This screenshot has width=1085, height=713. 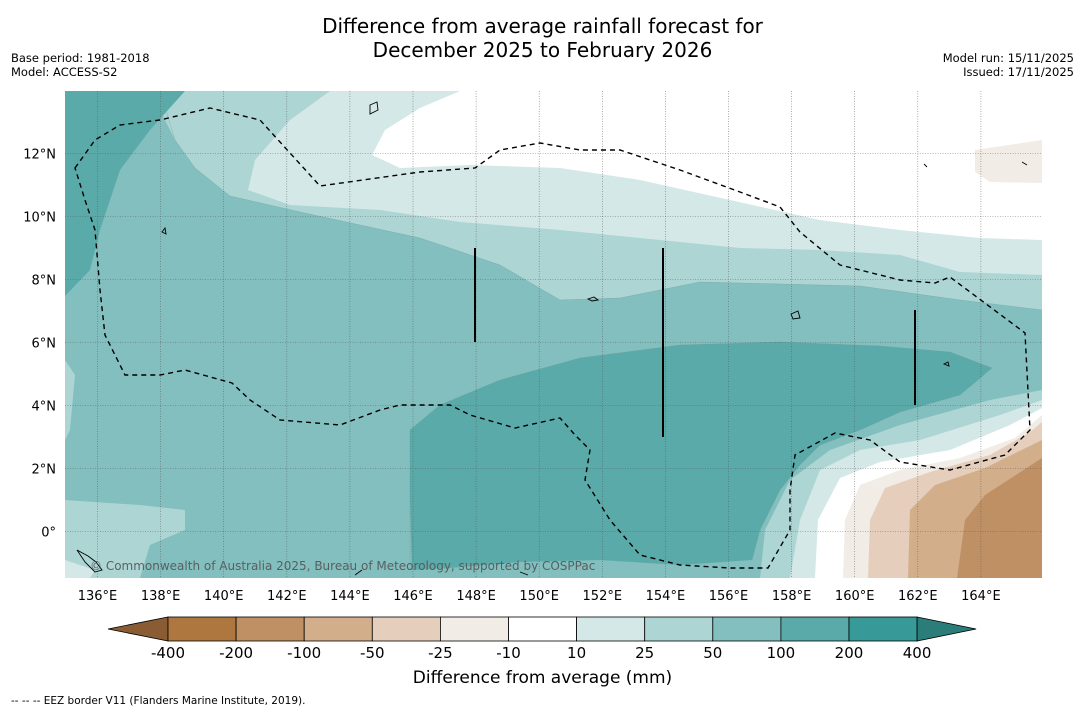 I want to click on longitude-label: 160°E, so click(x=855, y=596).